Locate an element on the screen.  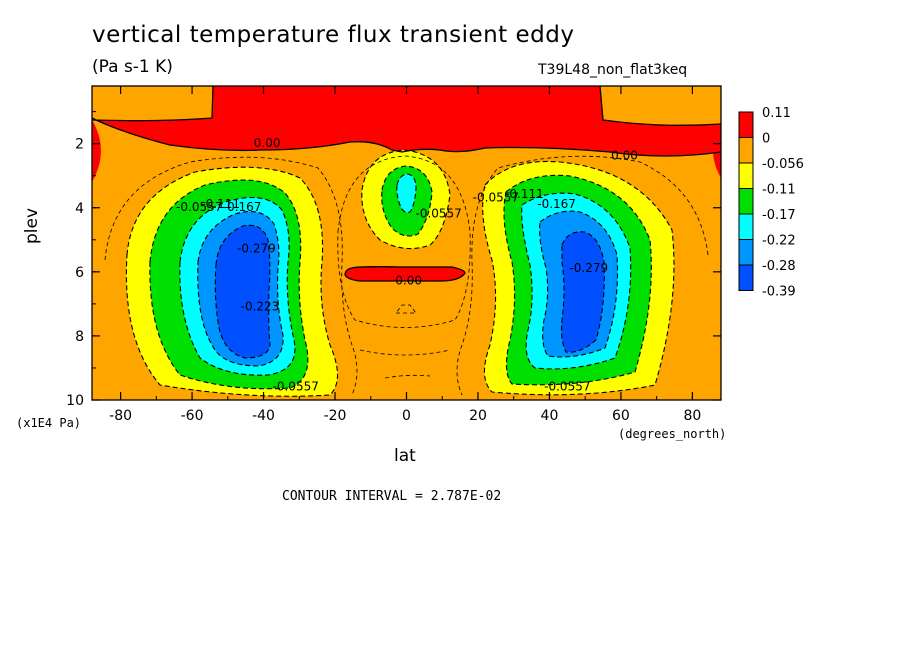
contour-interval-note: CONTOUR INTERVAL = 2.787E-02 is located at coordinates (392, 496).